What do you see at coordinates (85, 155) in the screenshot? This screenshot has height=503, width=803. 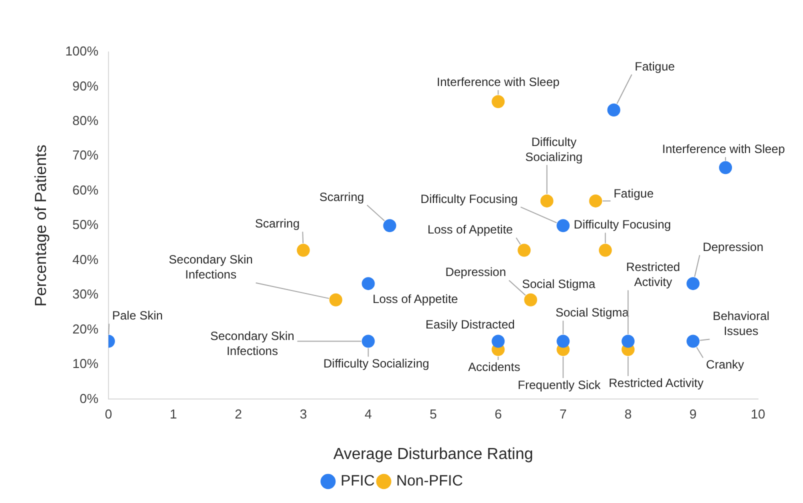 I see `y-tick-label: 70%` at bounding box center [85, 155].